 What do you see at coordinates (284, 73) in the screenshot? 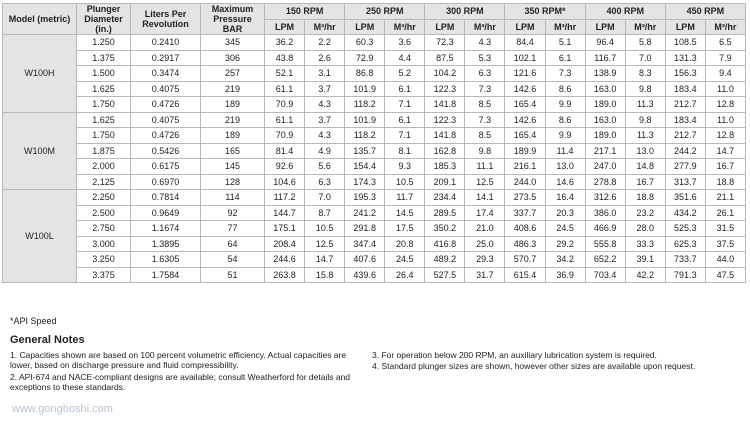
I see `table-cell: 52.1` at bounding box center [284, 73].